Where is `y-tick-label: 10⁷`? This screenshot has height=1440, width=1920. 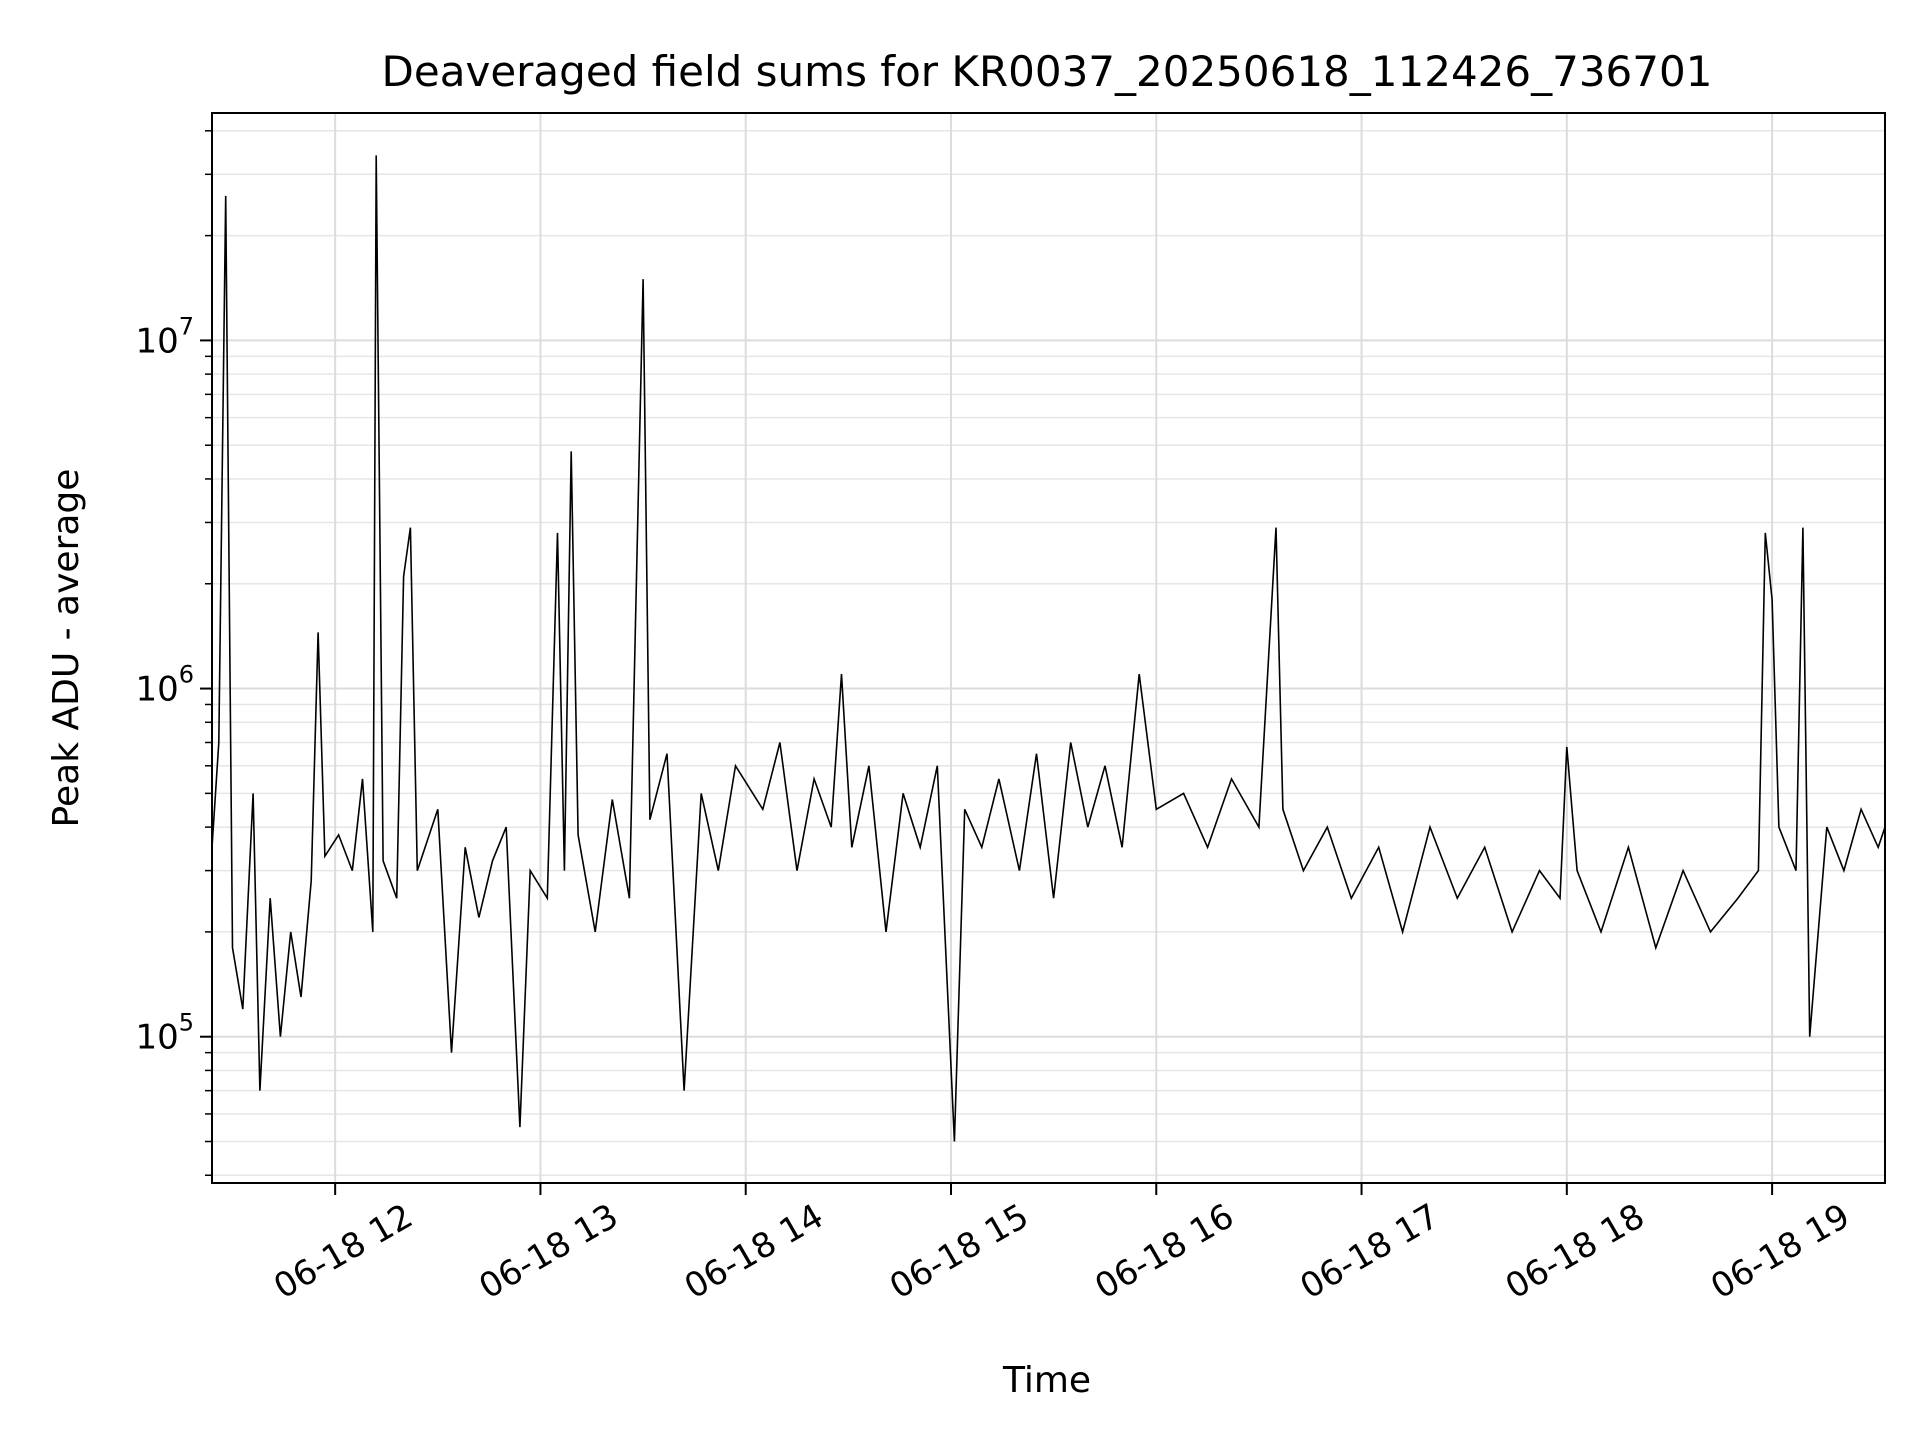 y-tick-label: 10⁷ is located at coordinates (164, 336).